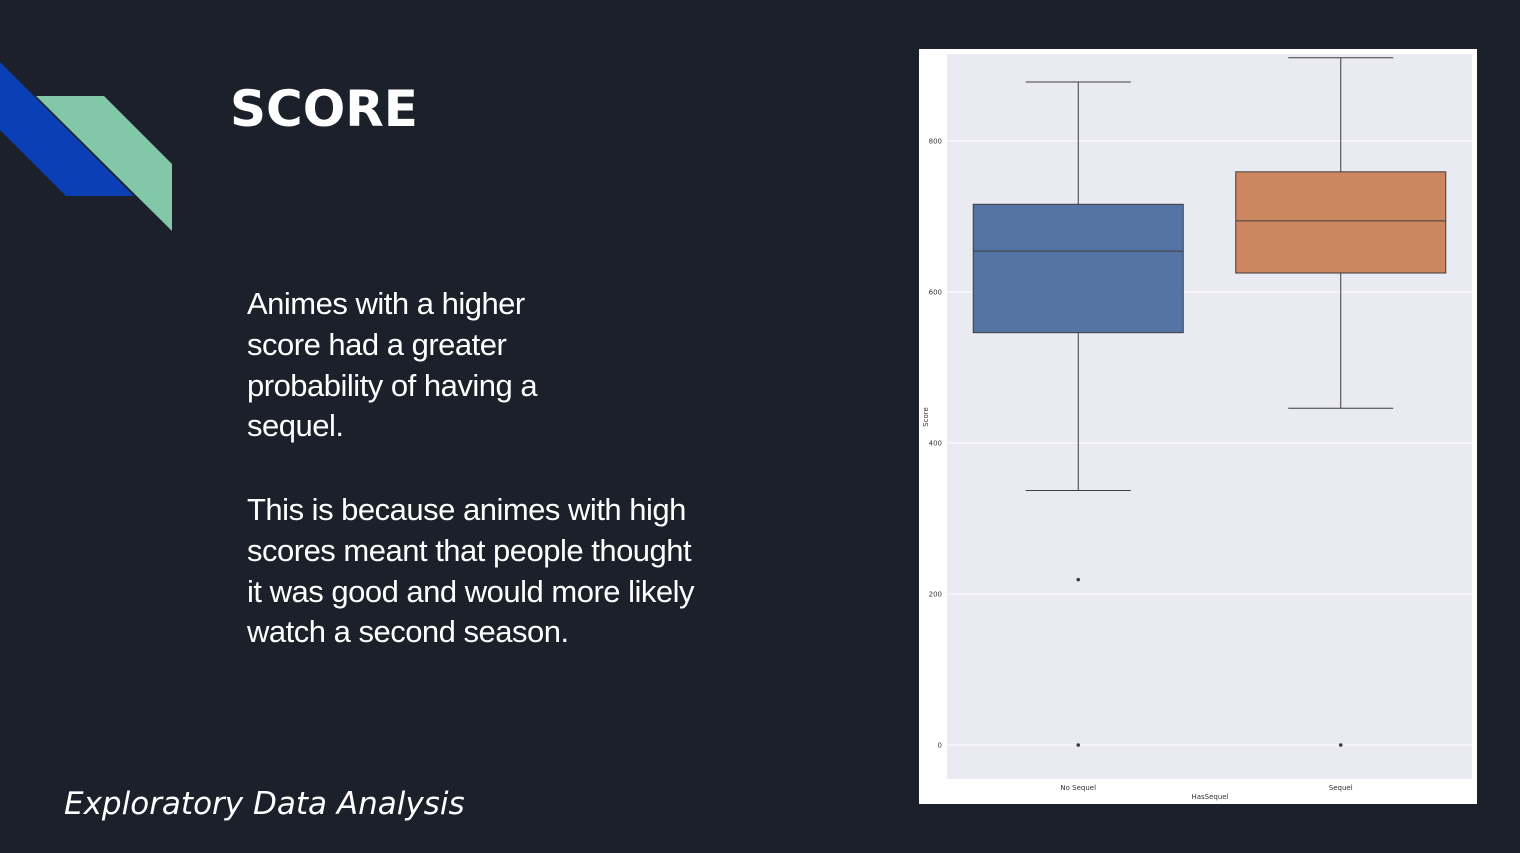 The width and height of the screenshot is (1520, 853). I want to click on x-tick-label: Sequel, so click(1341, 788).